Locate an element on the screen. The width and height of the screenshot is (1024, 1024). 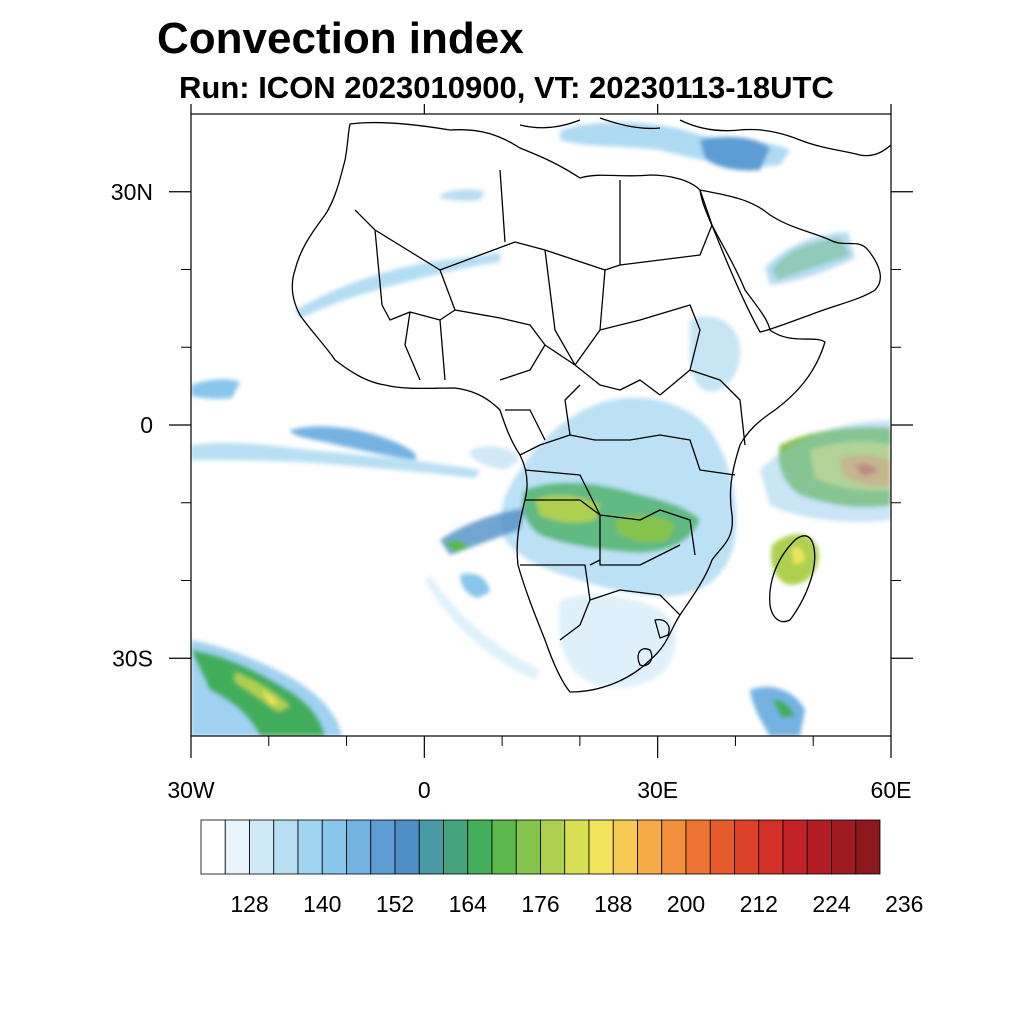
lon-tick-label: 30W is located at coordinates (191, 790).